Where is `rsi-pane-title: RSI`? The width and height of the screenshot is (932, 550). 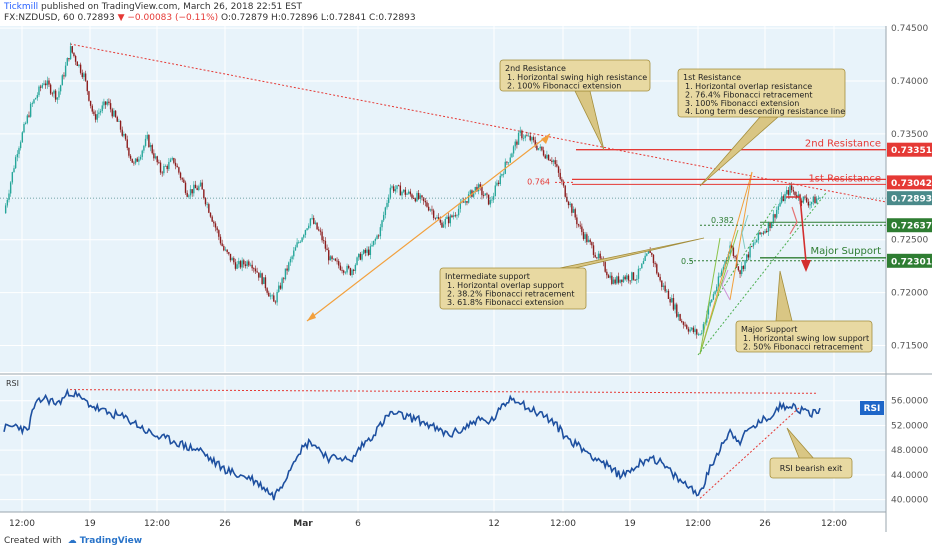 rsi-pane-title: RSI is located at coordinates (12, 383).